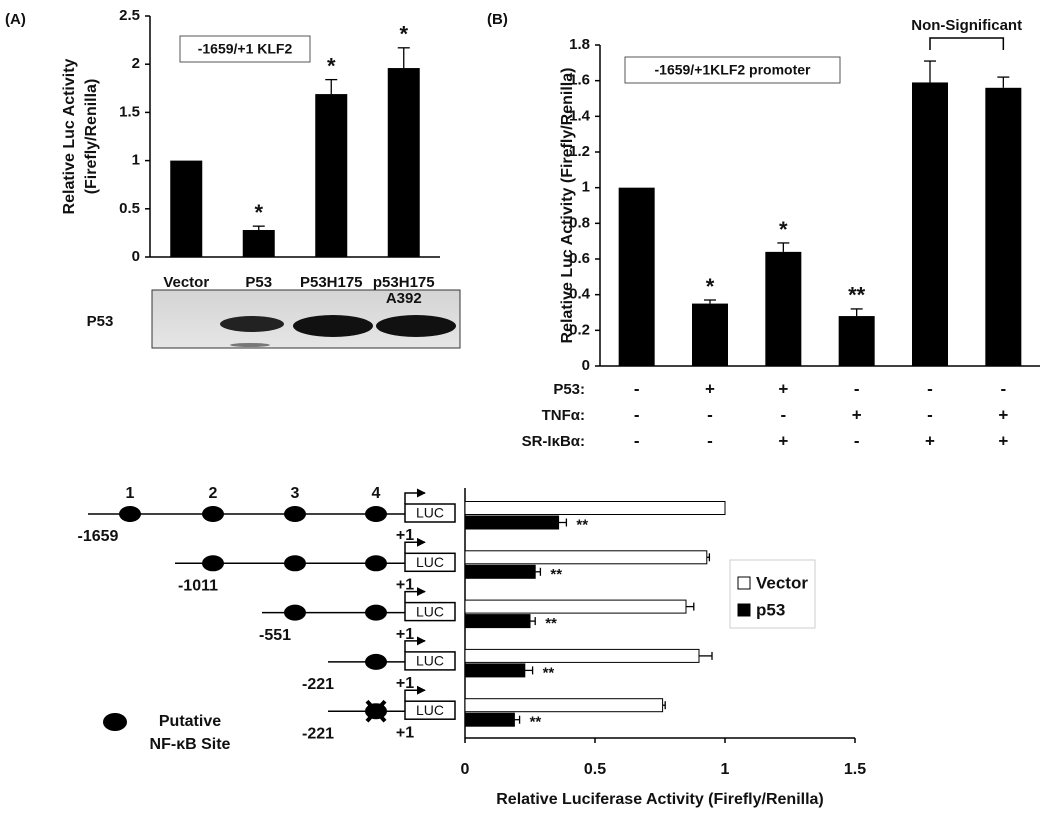 The width and height of the screenshot is (1050, 814). Describe the element at coordinates (376, 711) in the screenshot. I see `mutated-site` at that location.